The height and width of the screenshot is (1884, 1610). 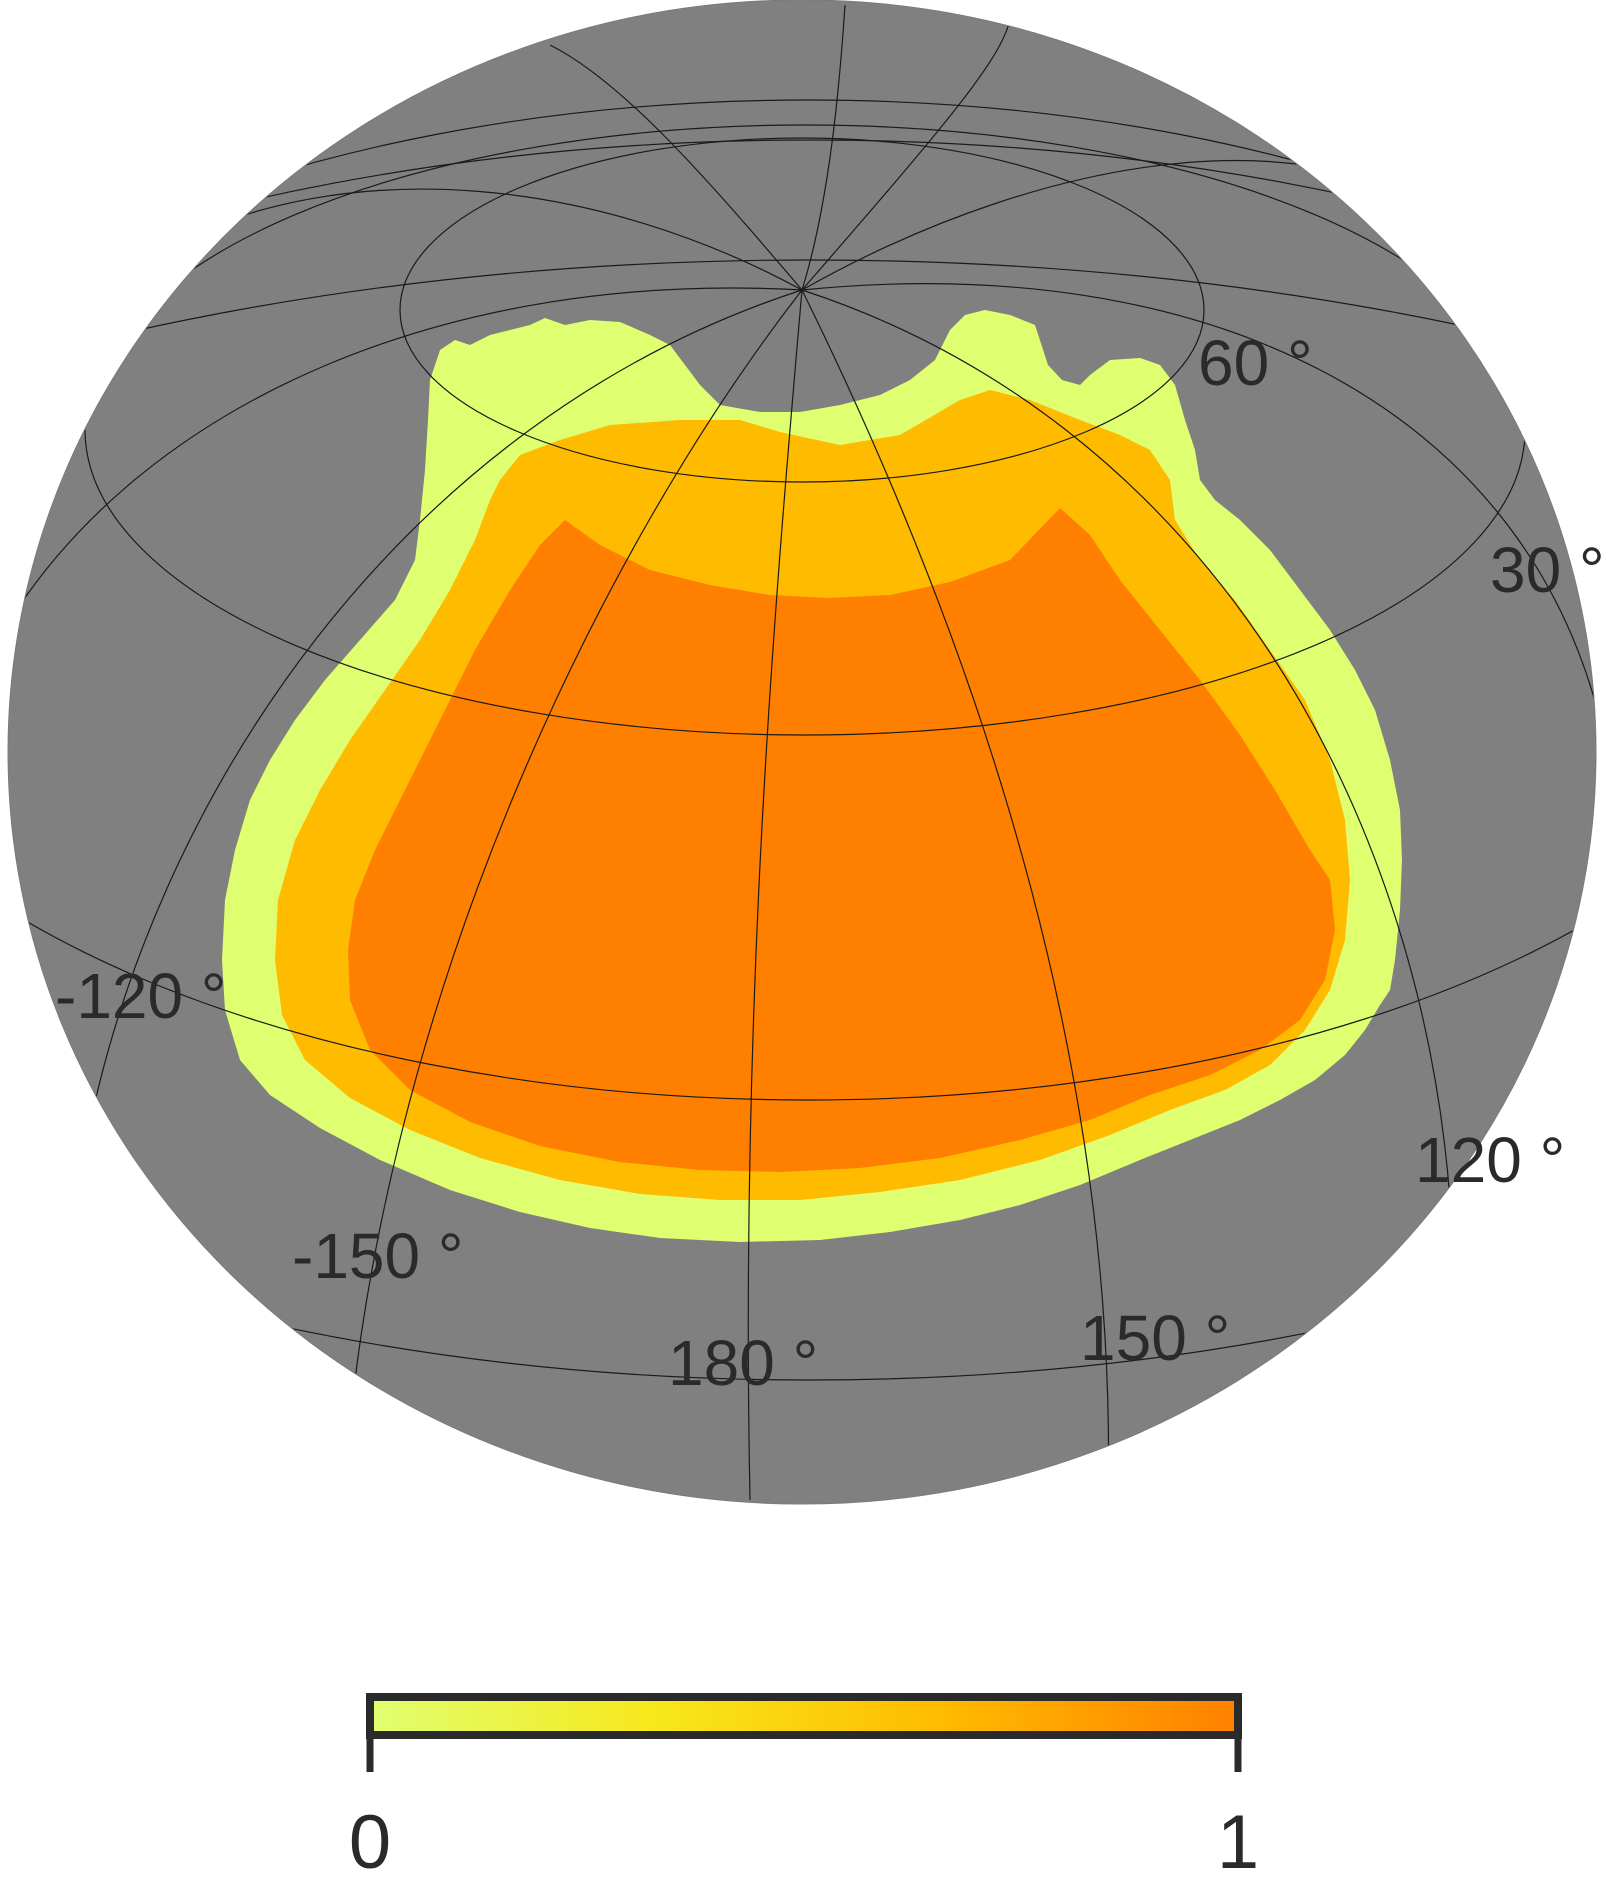 I want to click on meridian-neg30, so click(x=676, y=167).